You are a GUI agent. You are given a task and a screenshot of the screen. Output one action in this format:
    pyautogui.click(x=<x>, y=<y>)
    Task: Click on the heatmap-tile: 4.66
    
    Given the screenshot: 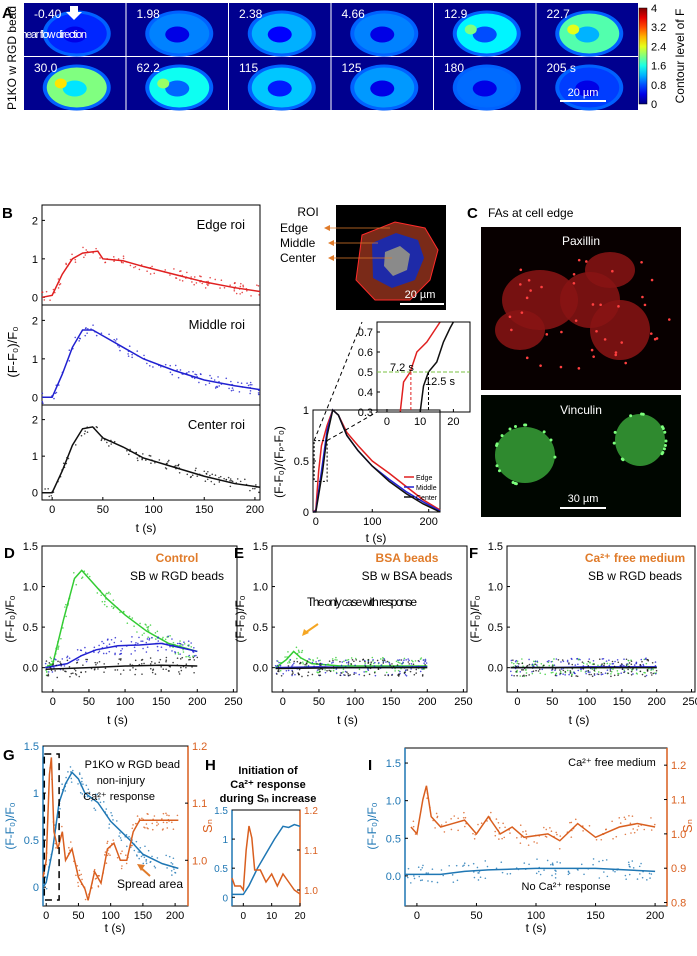 What is the action you would take?
    pyautogui.click(x=382, y=30)
    